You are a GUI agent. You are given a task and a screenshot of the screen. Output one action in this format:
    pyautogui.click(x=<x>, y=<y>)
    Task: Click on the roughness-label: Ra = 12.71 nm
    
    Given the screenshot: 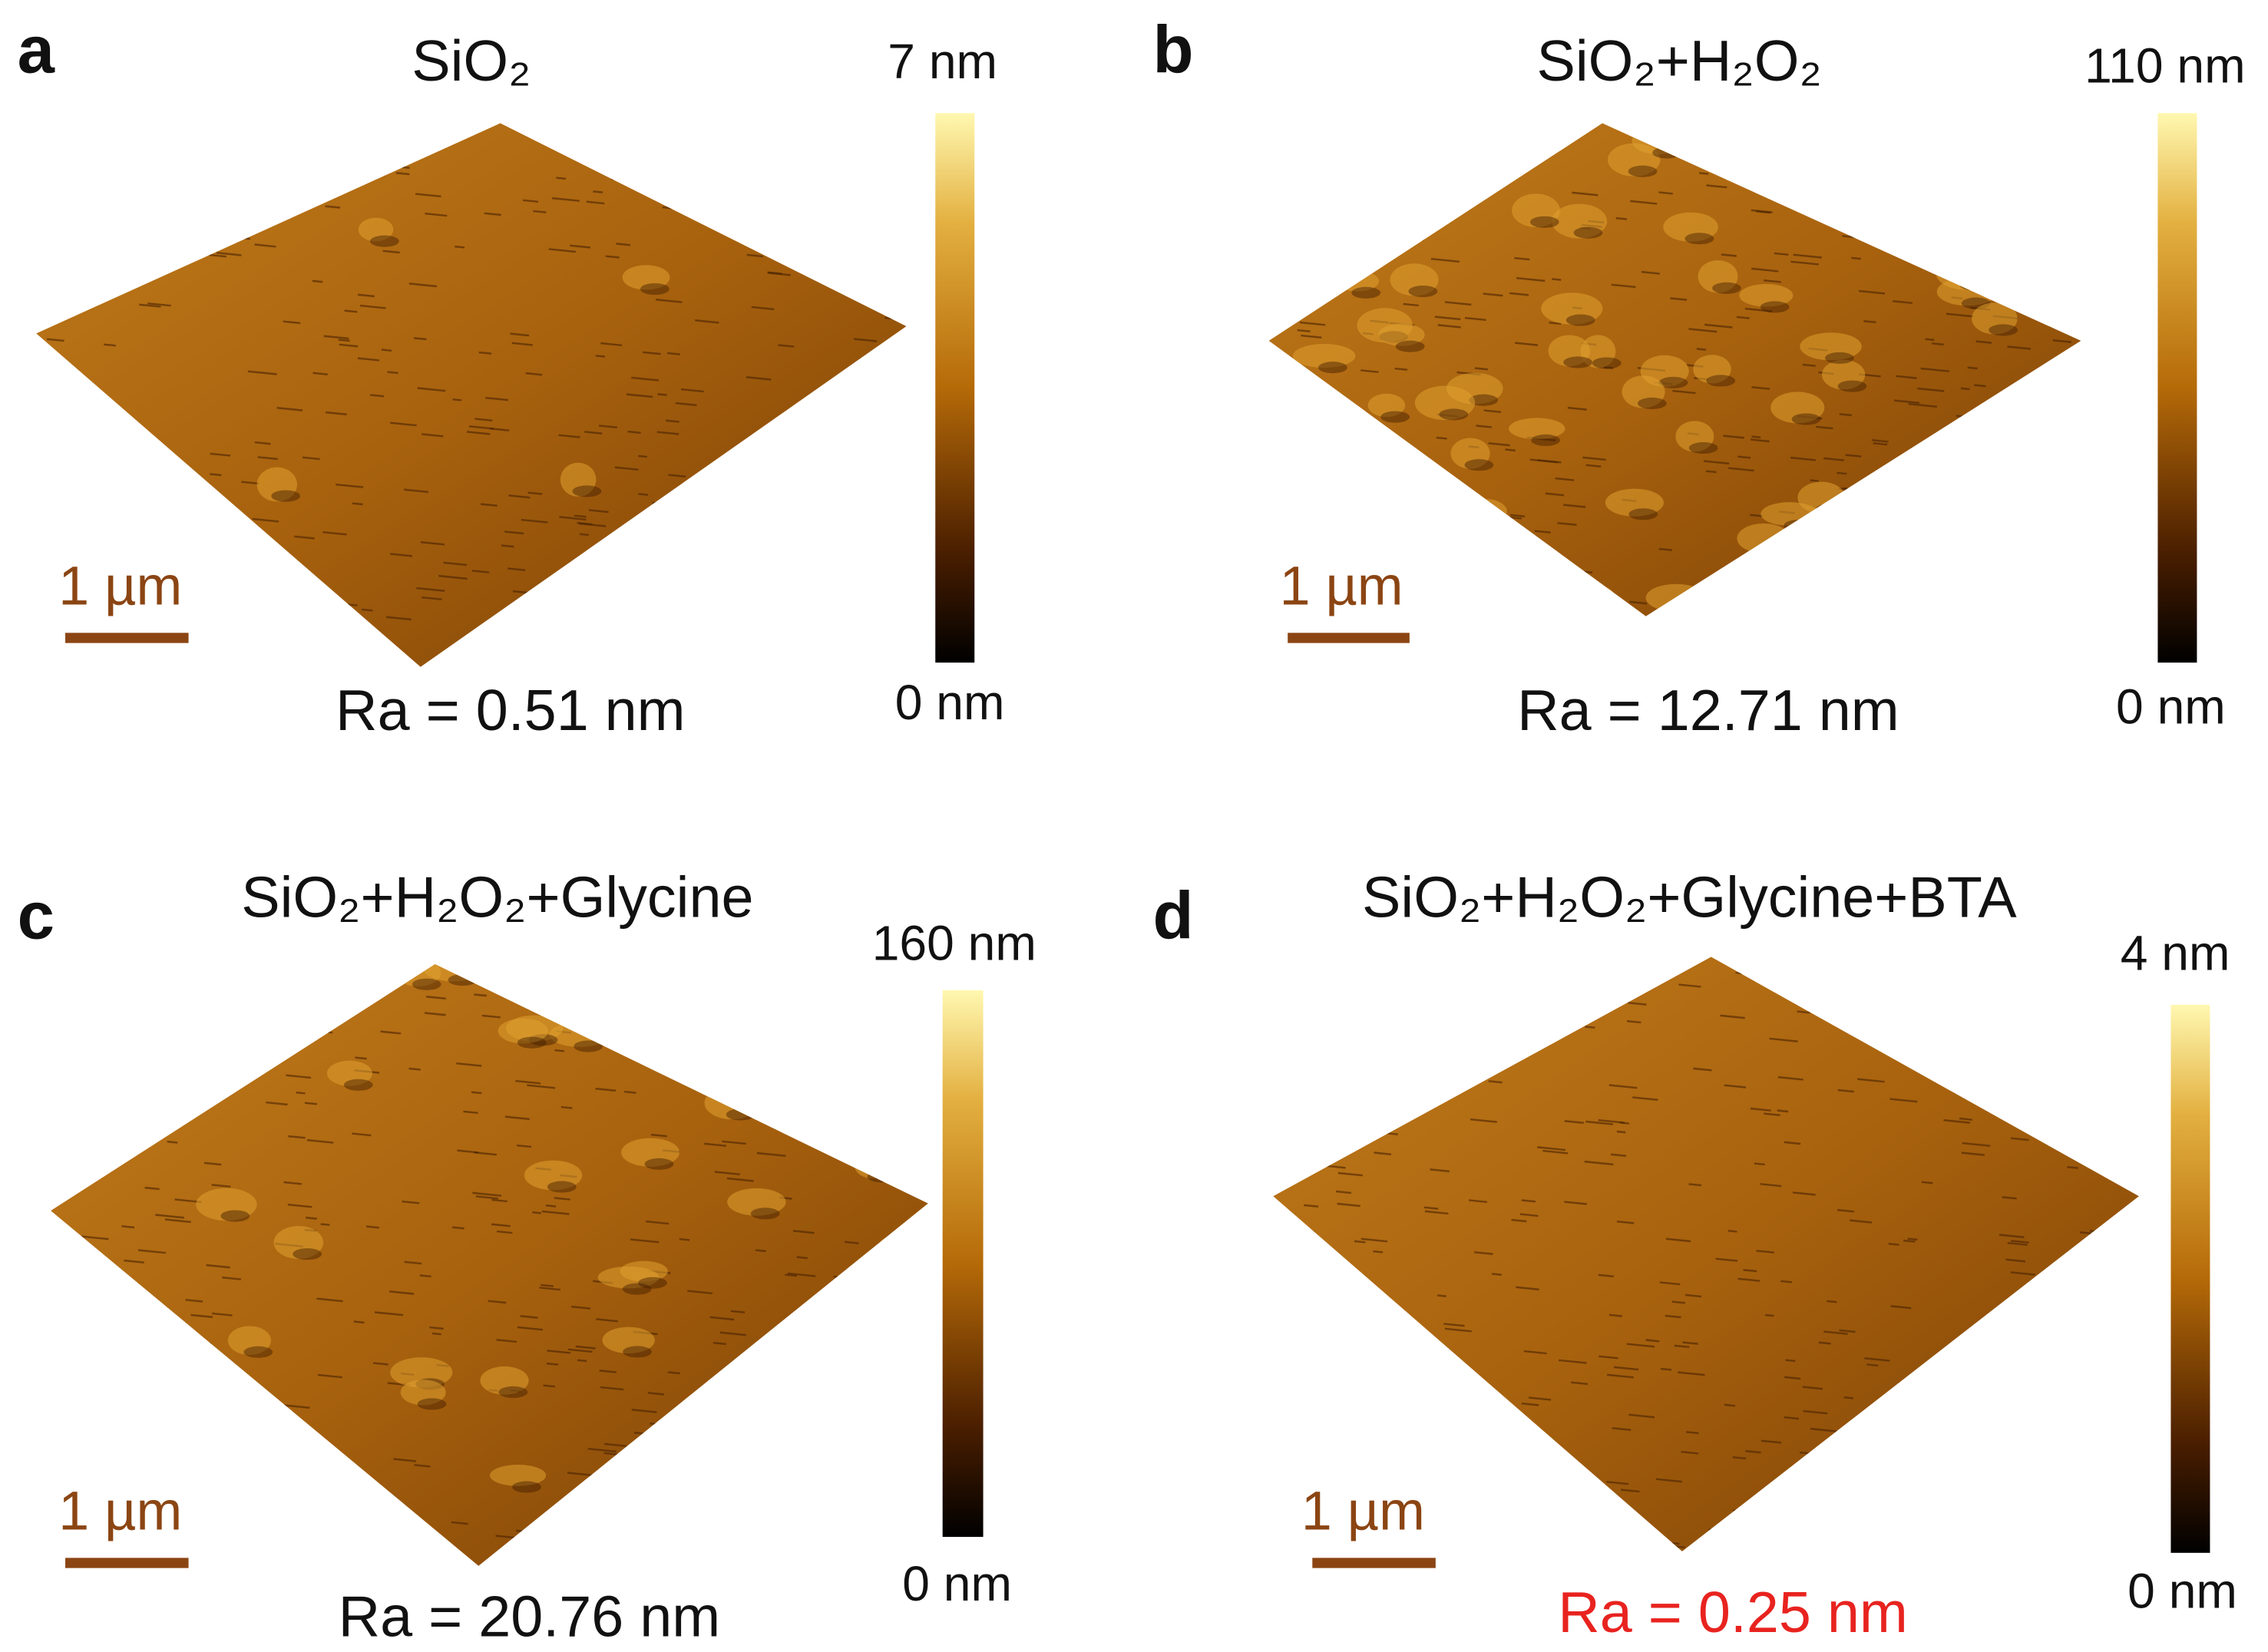 What is the action you would take?
    pyautogui.click(x=1708, y=711)
    